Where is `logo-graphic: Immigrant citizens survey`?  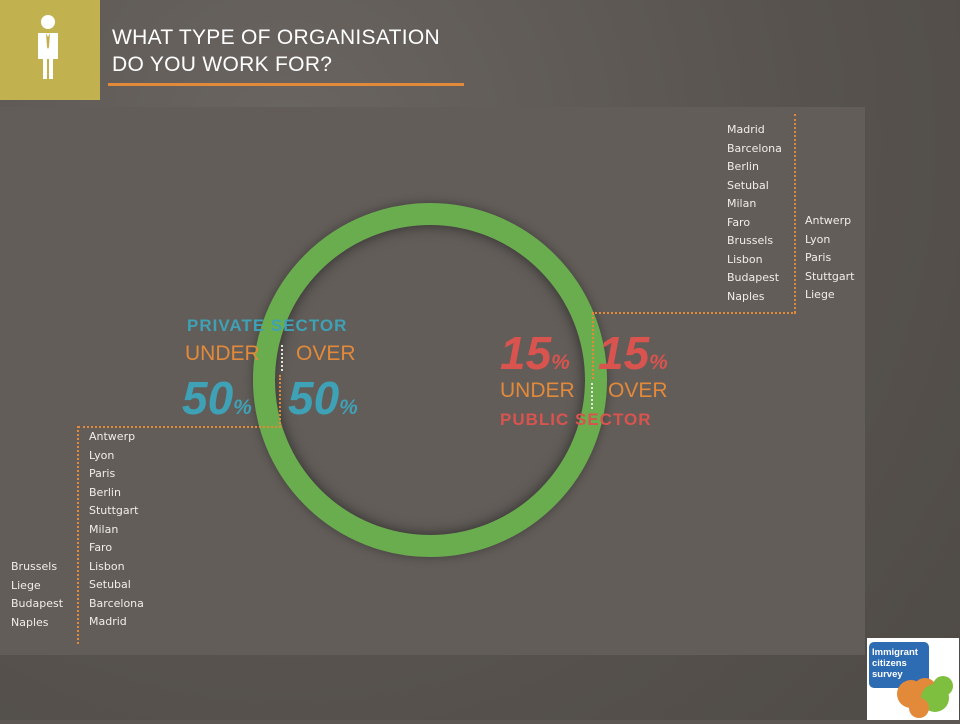
logo-graphic: Immigrant citizens survey is located at coordinates (911, 680).